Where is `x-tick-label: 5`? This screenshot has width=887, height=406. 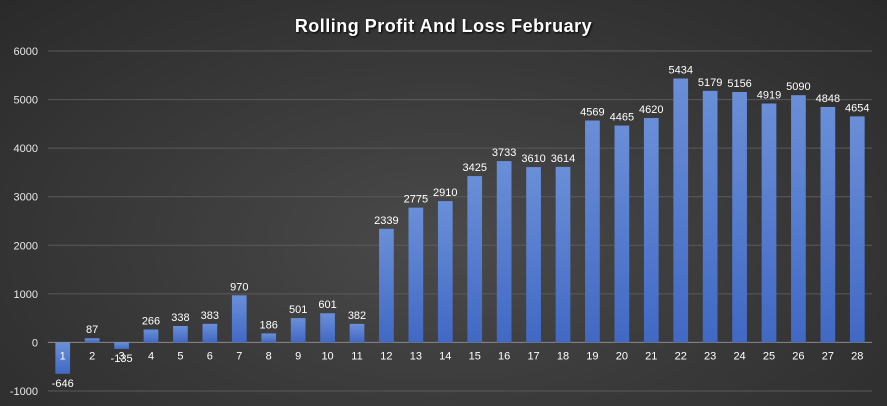 x-tick-label: 5 is located at coordinates (180, 356).